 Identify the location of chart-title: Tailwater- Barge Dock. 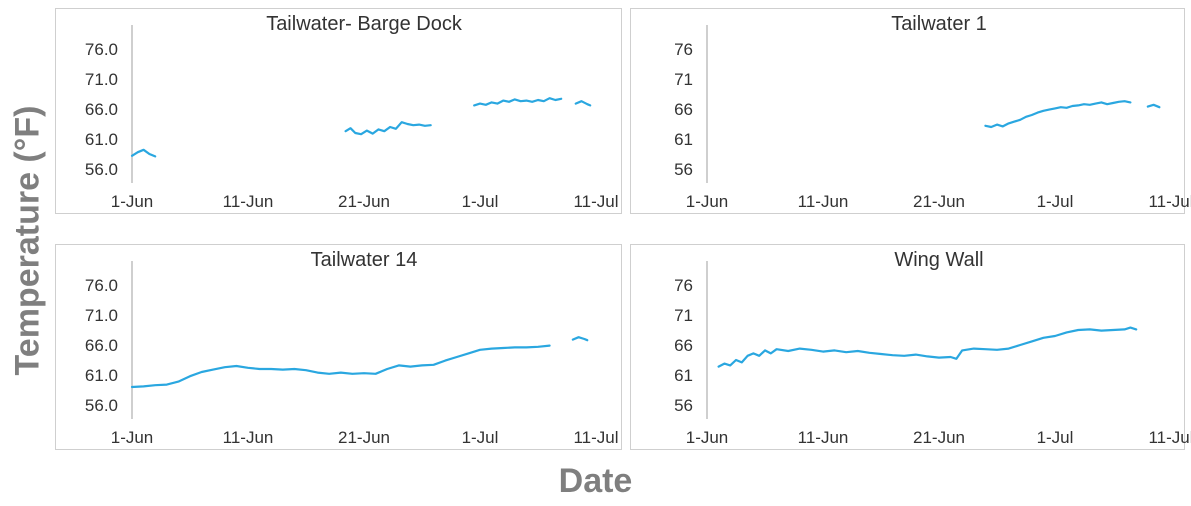
(364, 24).